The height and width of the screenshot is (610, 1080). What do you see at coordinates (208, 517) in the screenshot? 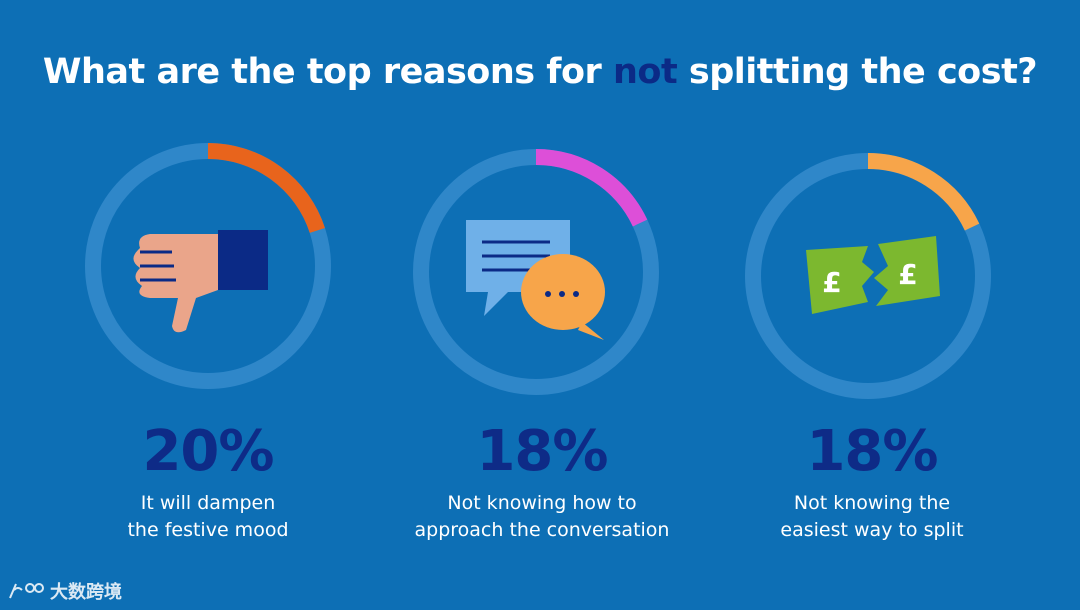
I see `reason-label: It will dampen the festive mood` at bounding box center [208, 517].